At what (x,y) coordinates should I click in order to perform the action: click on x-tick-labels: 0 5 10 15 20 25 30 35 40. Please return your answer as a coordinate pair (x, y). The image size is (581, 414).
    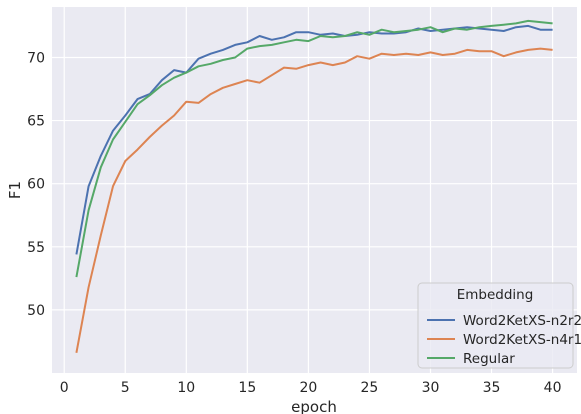
    Looking at the image, I should click on (311, 388).